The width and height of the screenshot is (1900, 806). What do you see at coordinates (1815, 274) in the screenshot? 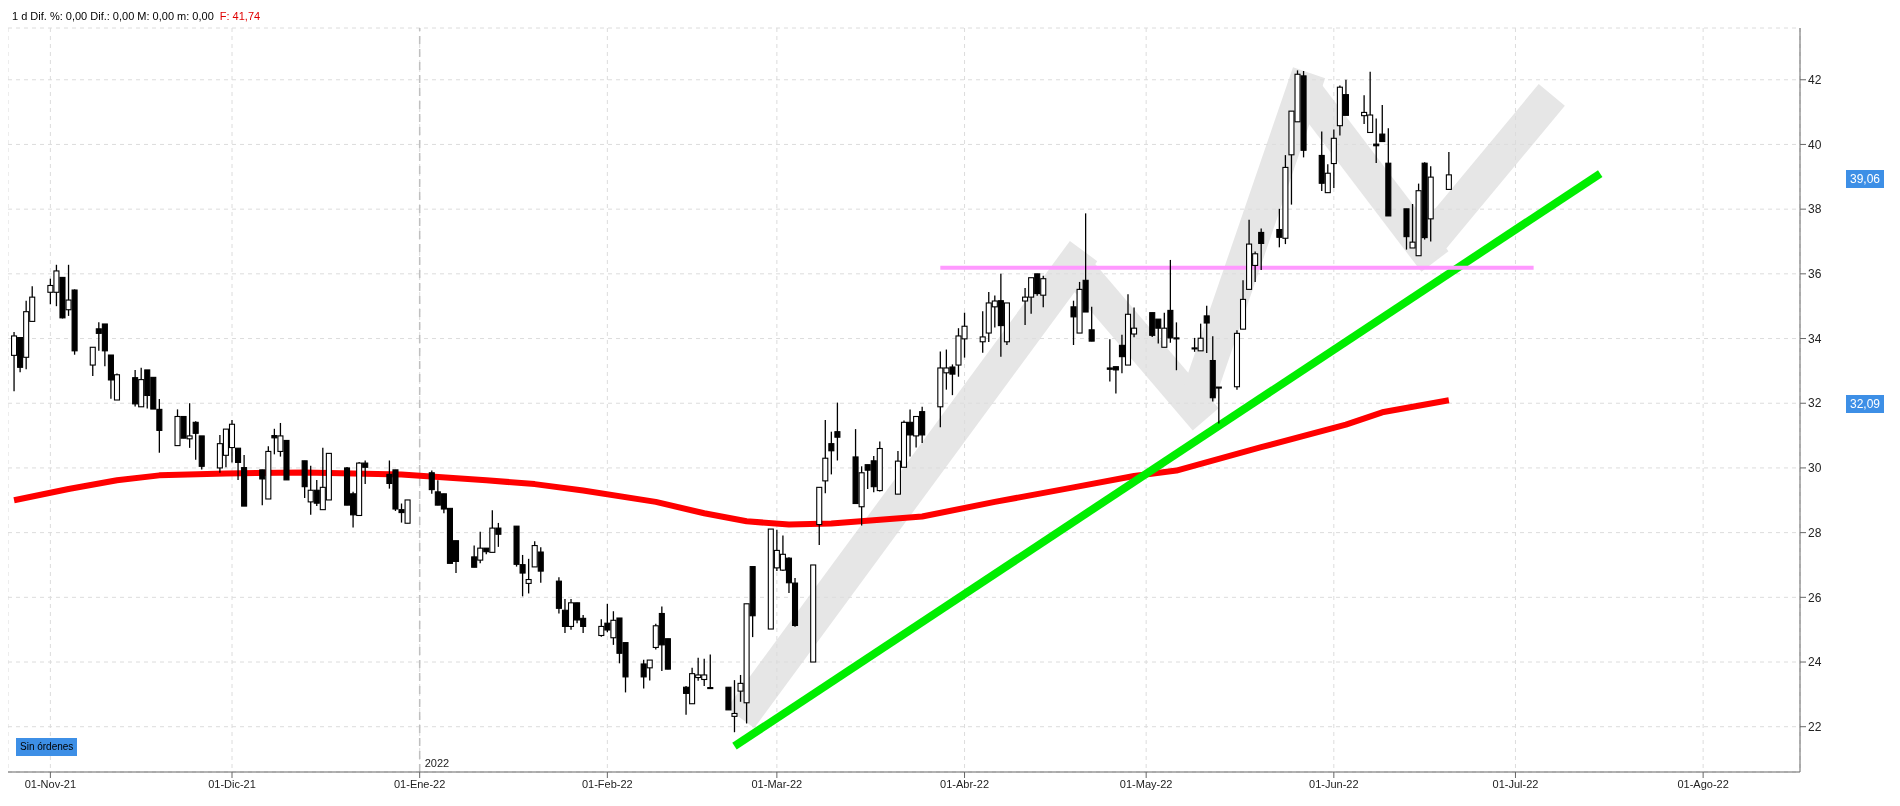
I see `y-tick-label: 36` at bounding box center [1815, 274].